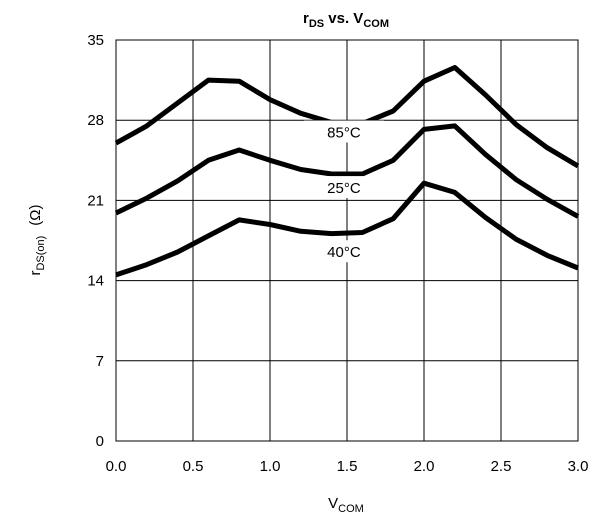  I want to click on series-label: 25°C, so click(344, 188).